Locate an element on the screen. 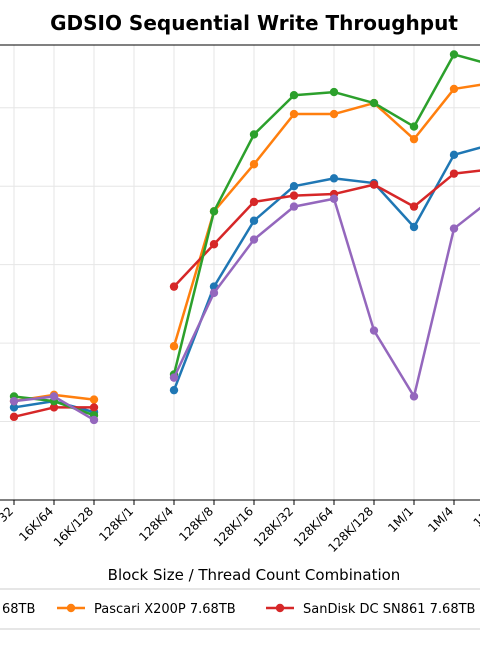  x-axis-label: Block Size / Thread Count Combination is located at coordinates (254, 575).